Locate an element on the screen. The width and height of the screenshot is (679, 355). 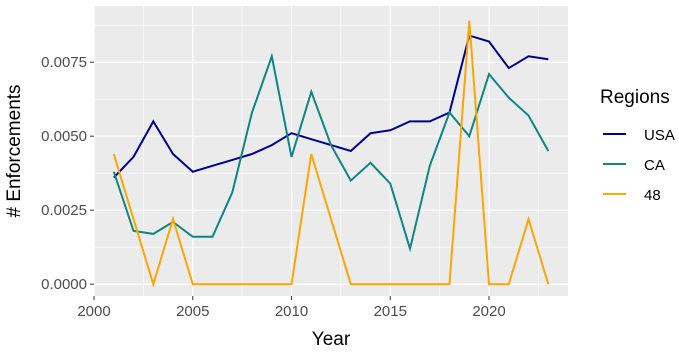
y-tick-label: 0.0025 is located at coordinates (64, 210).